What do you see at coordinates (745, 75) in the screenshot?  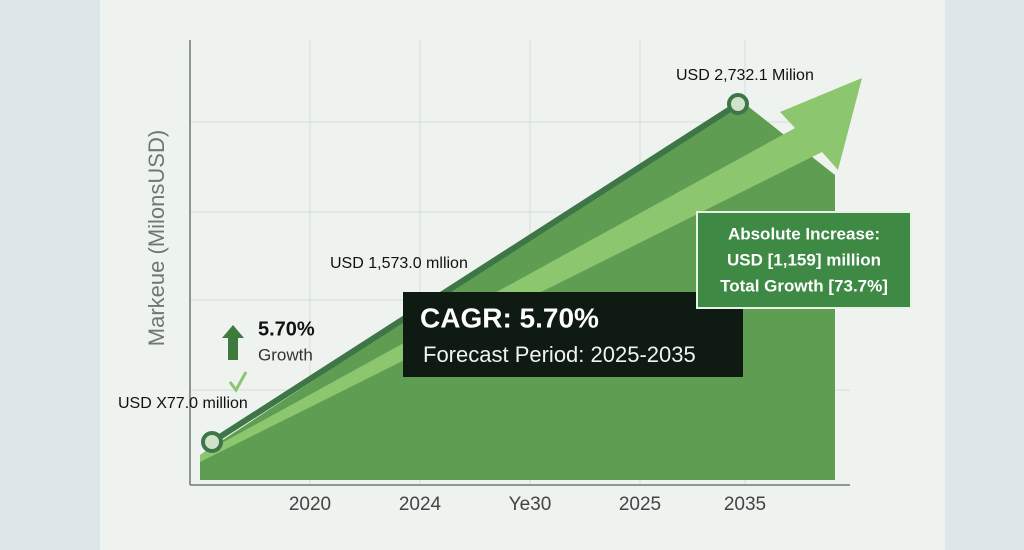 I see `annotation: USD 2,732.1 Milion` at bounding box center [745, 75].